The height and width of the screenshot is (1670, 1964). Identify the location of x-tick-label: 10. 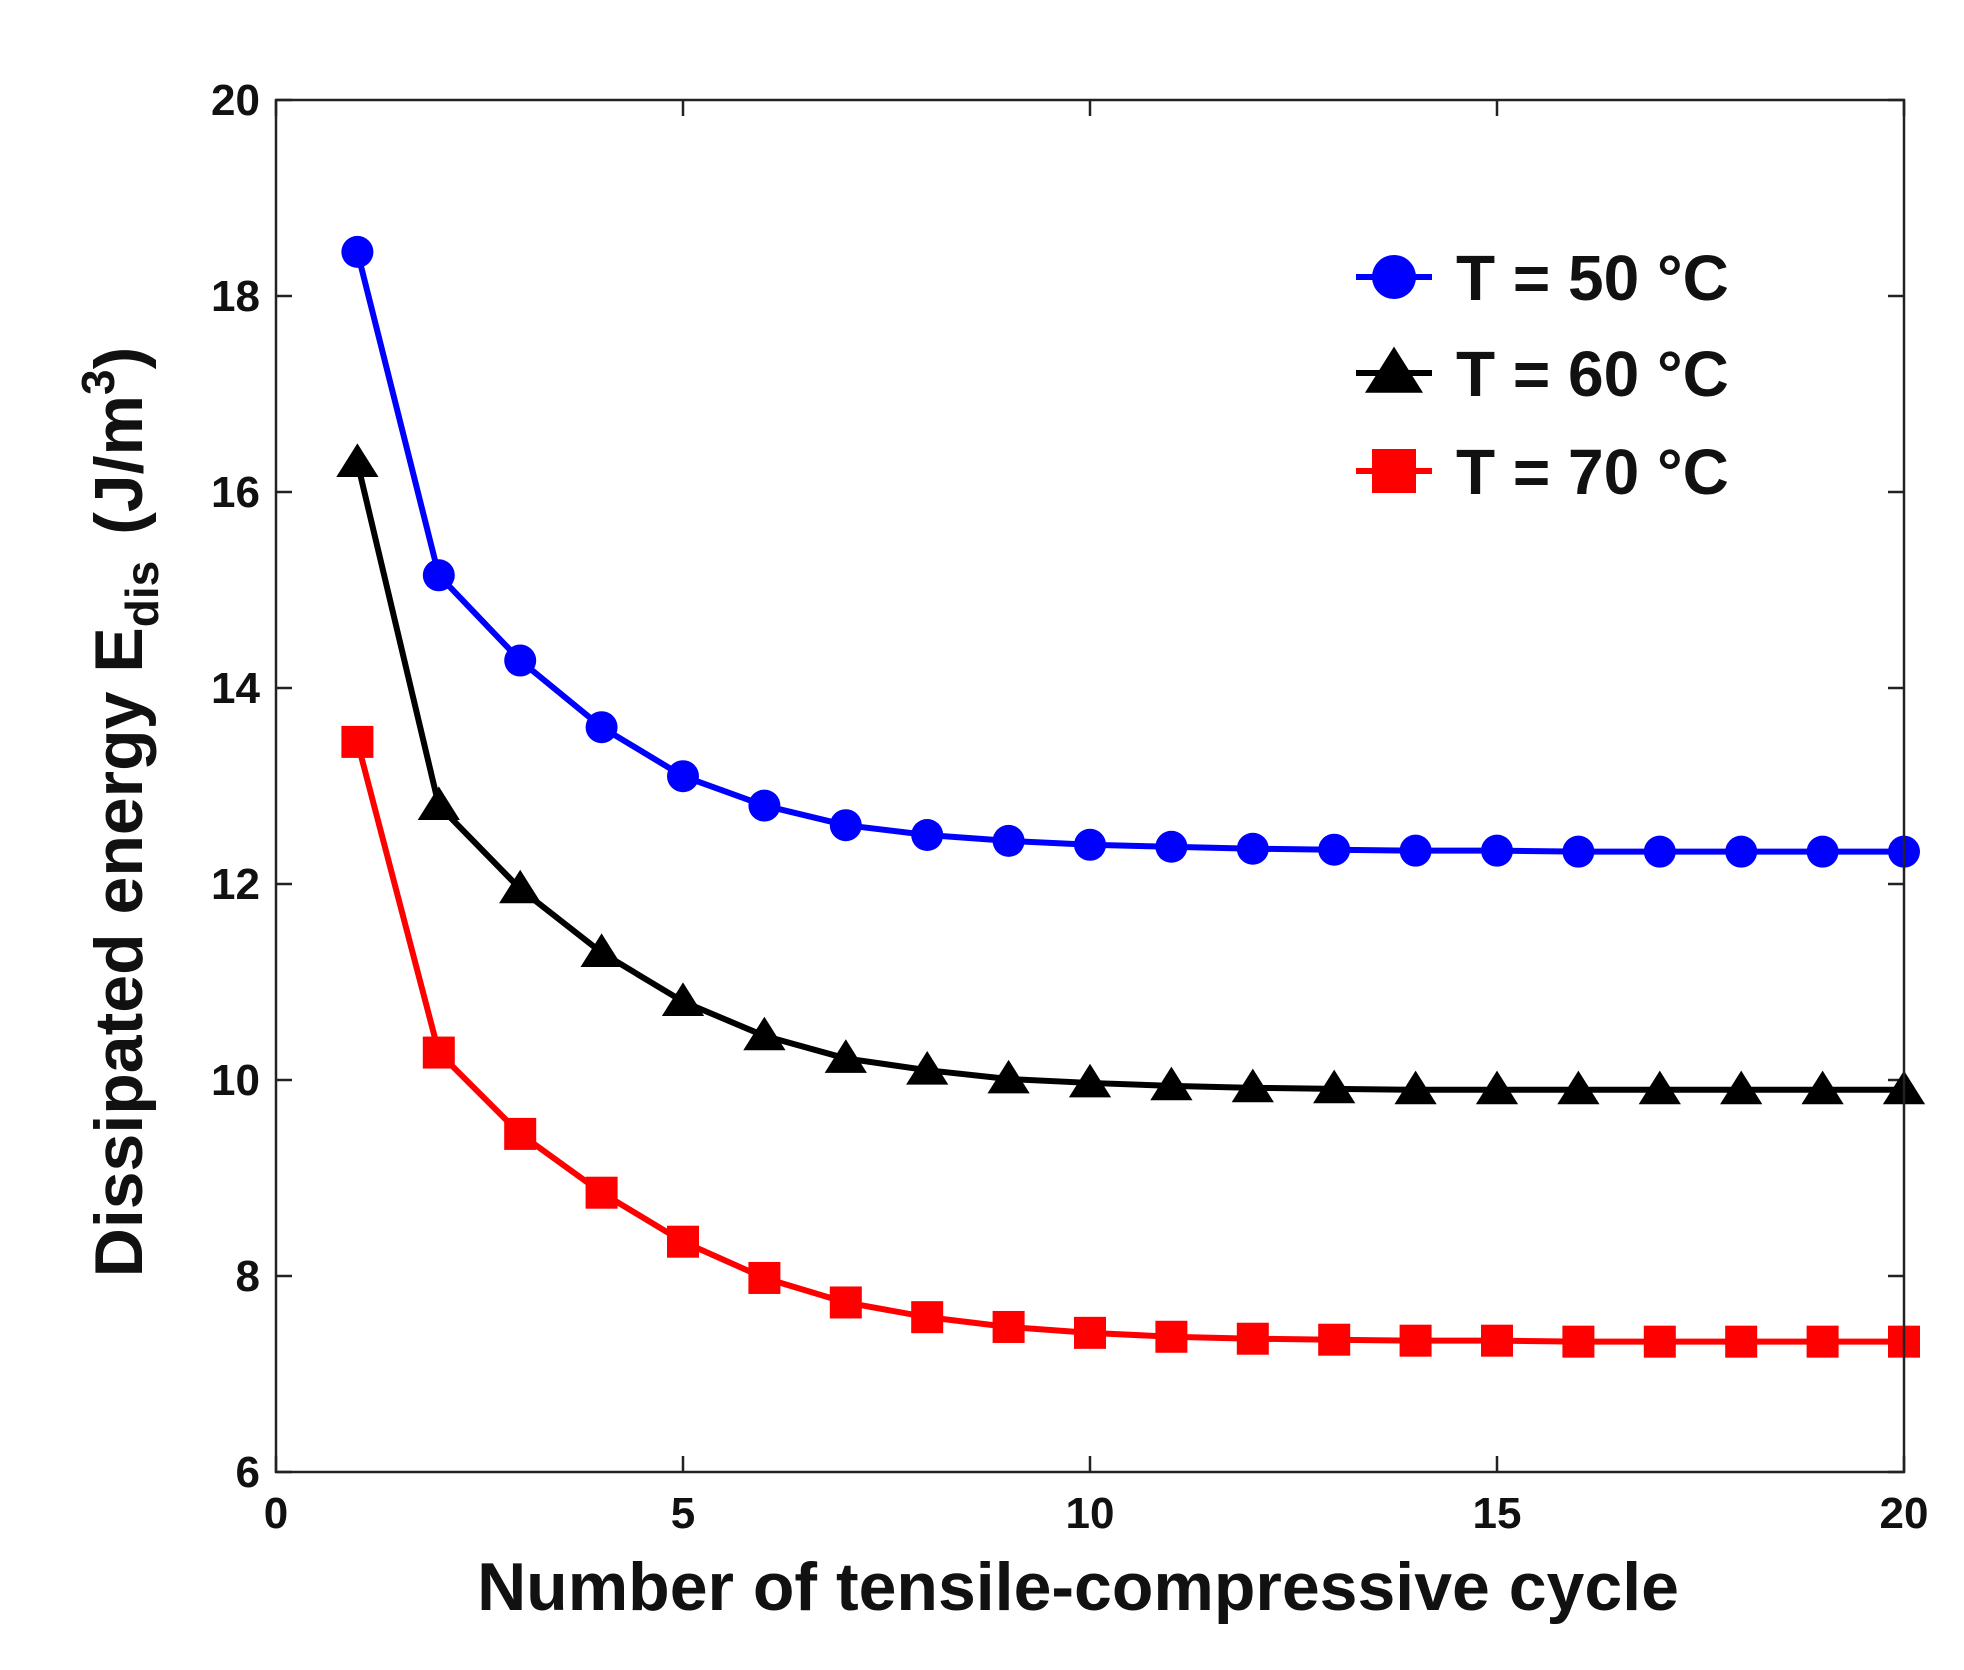
(1090, 1513).